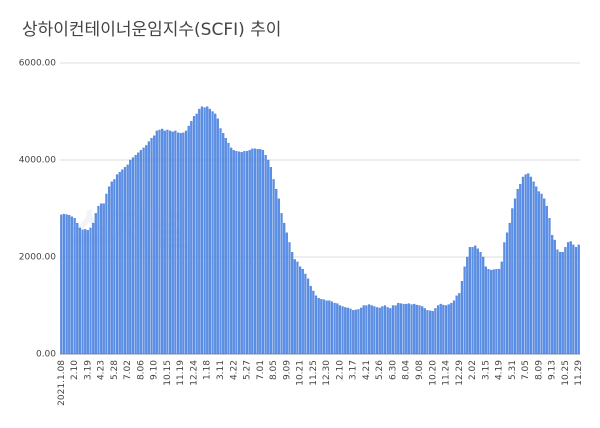 The height and width of the screenshot is (428, 600). Describe the element at coordinates (141, 370) in the screenshot. I see `x-tick-label: 8.06` at that location.